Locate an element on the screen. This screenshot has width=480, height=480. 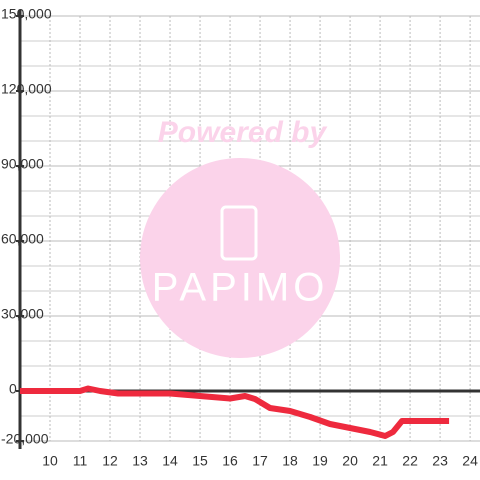
x-tick-label: 11 is located at coordinates (80, 461).